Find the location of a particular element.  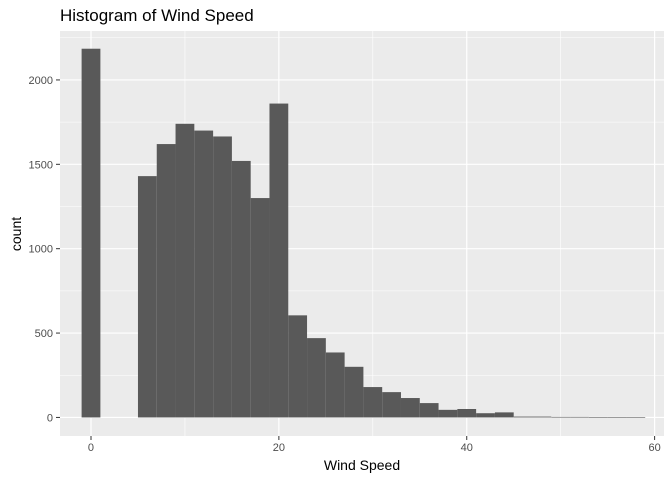

chart-title: Histogram of Wind Speed is located at coordinates (157, 15).